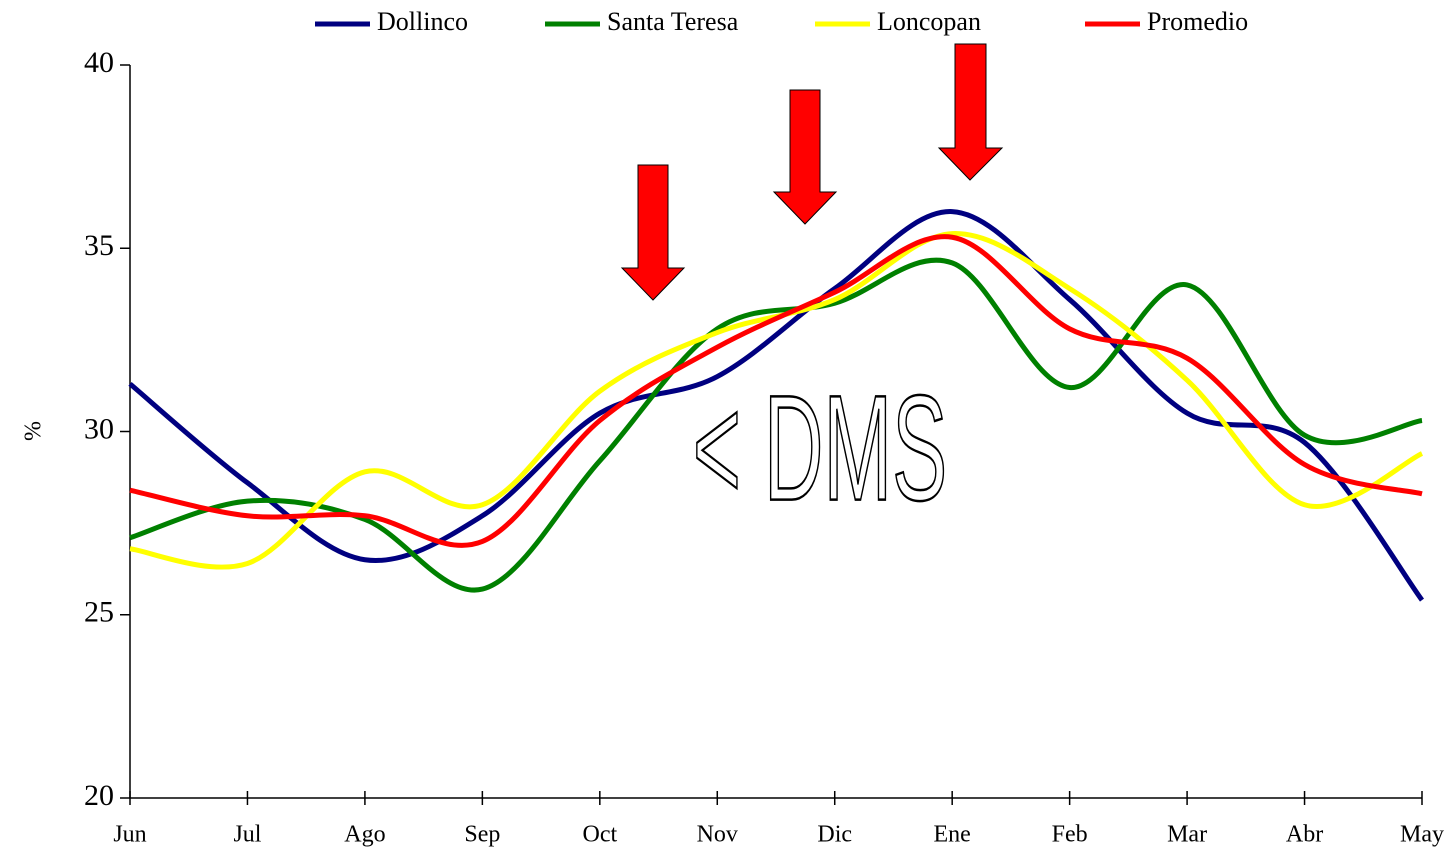  Describe the element at coordinates (99, 795) in the screenshot. I see `y-tick-label: 20` at that location.